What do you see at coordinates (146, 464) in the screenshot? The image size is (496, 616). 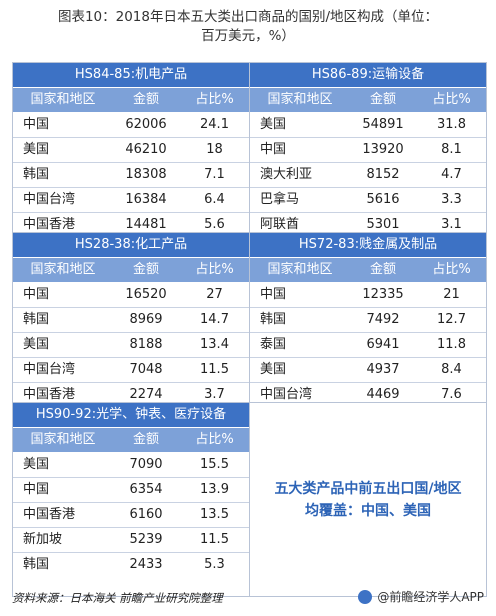 I see `amount-cell: 7090` at bounding box center [146, 464].